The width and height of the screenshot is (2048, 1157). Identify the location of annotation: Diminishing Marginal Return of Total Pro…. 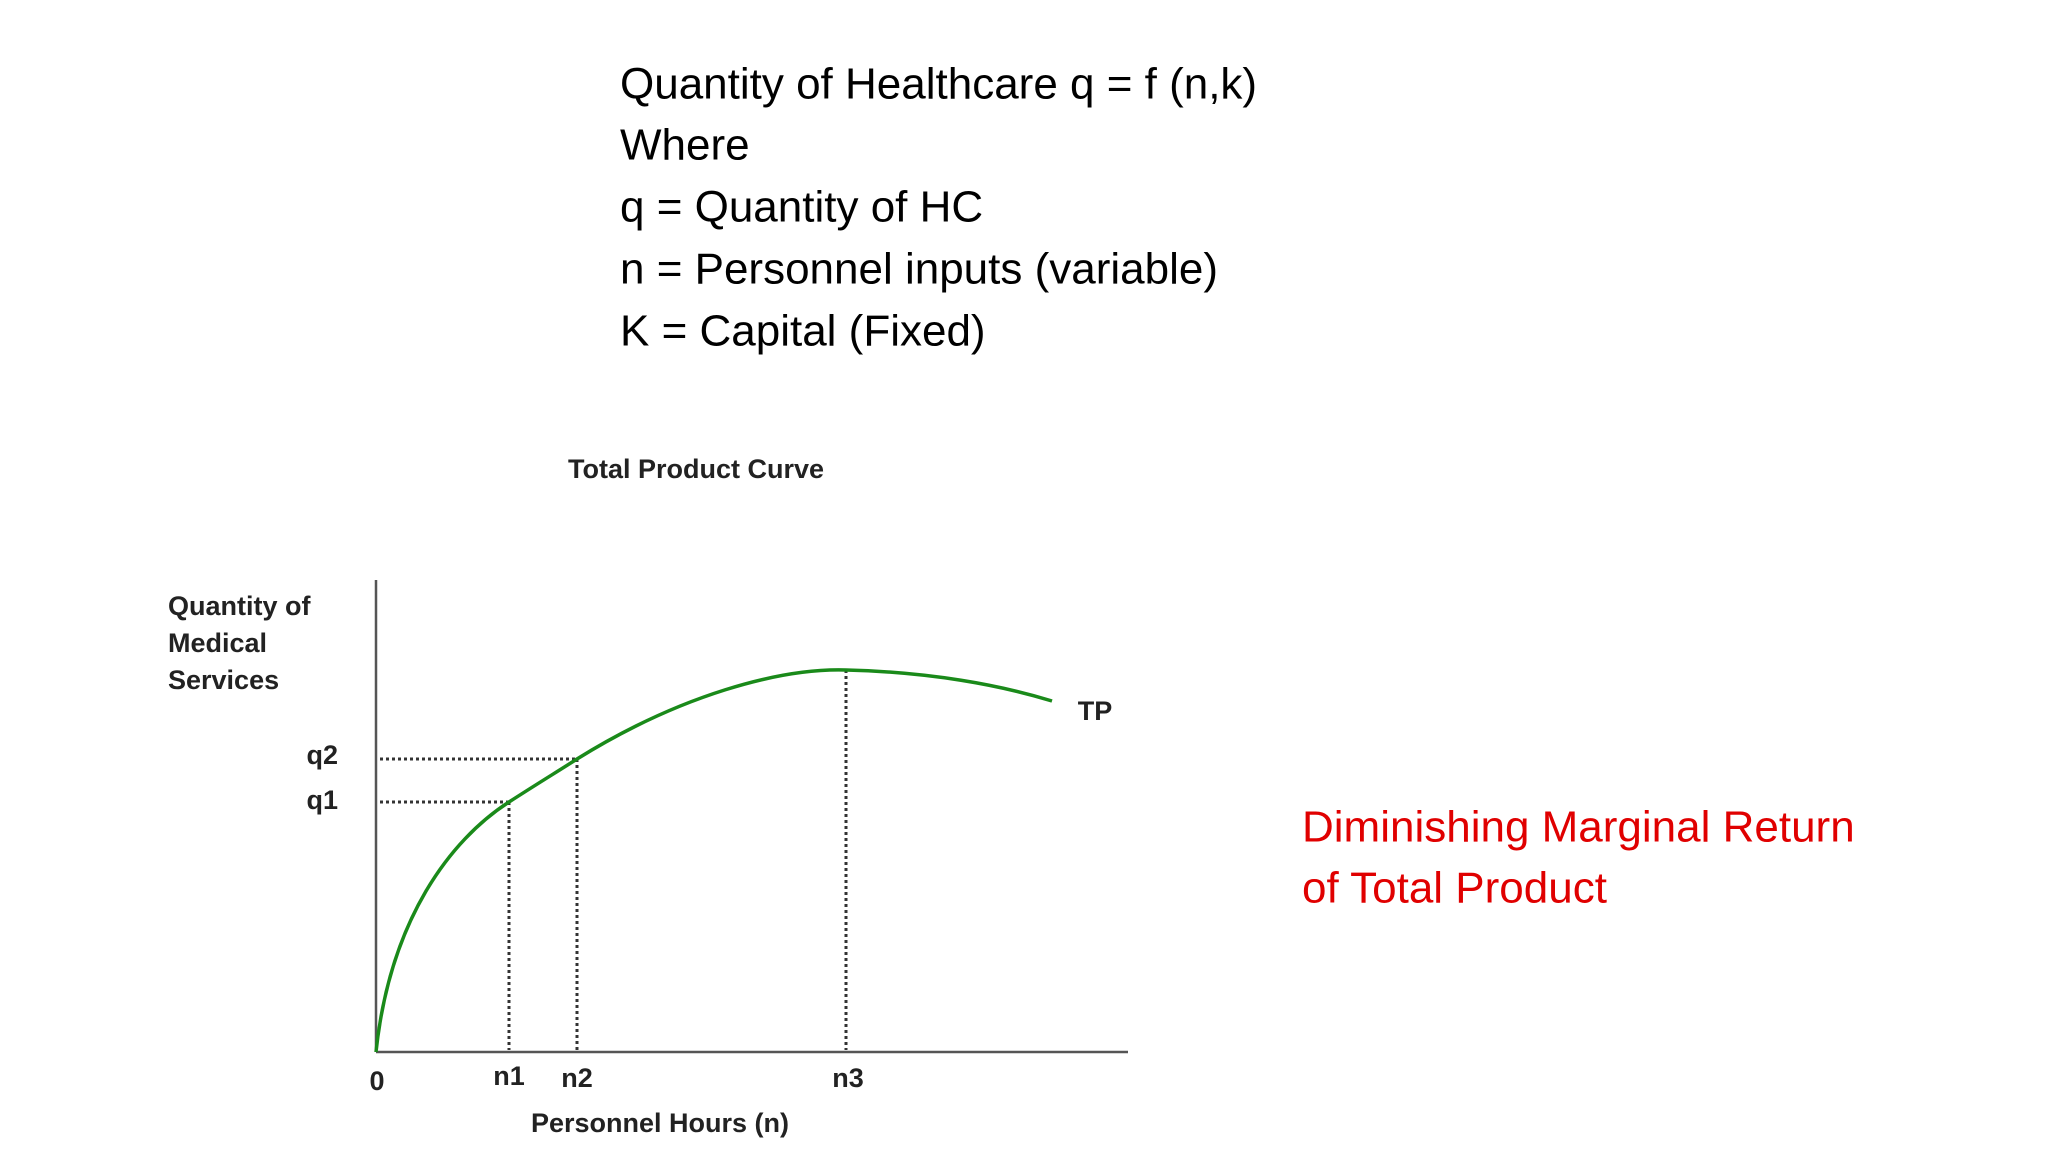
(1578, 858).